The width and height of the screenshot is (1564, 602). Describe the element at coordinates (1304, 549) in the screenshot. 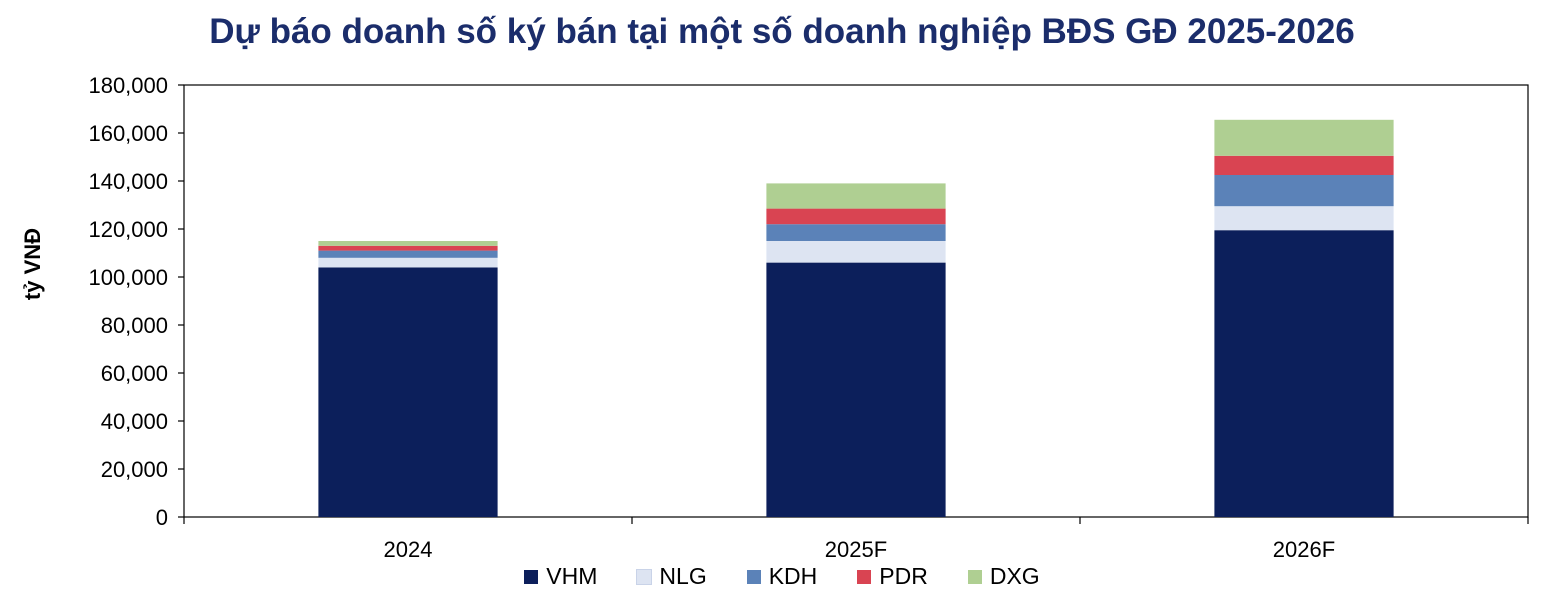

I see `x-tick-label: 2026F` at that location.